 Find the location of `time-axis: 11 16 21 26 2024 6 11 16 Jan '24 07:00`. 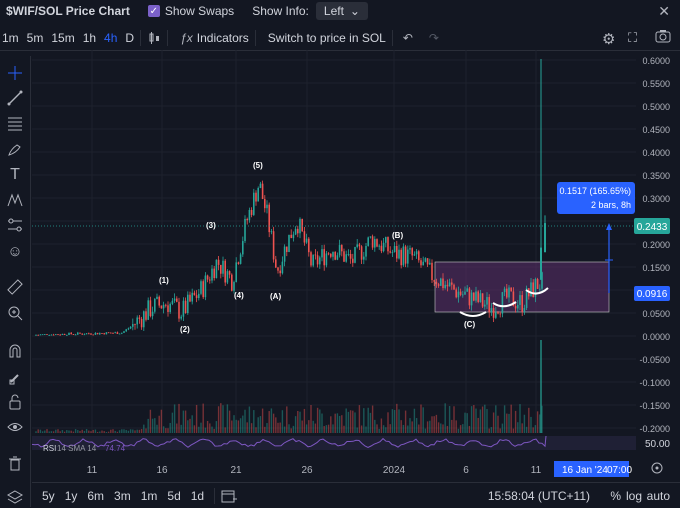

time-axis: 11 16 21 26 2024 6 11 16 Jan '24 07:00 is located at coordinates (356, 469).